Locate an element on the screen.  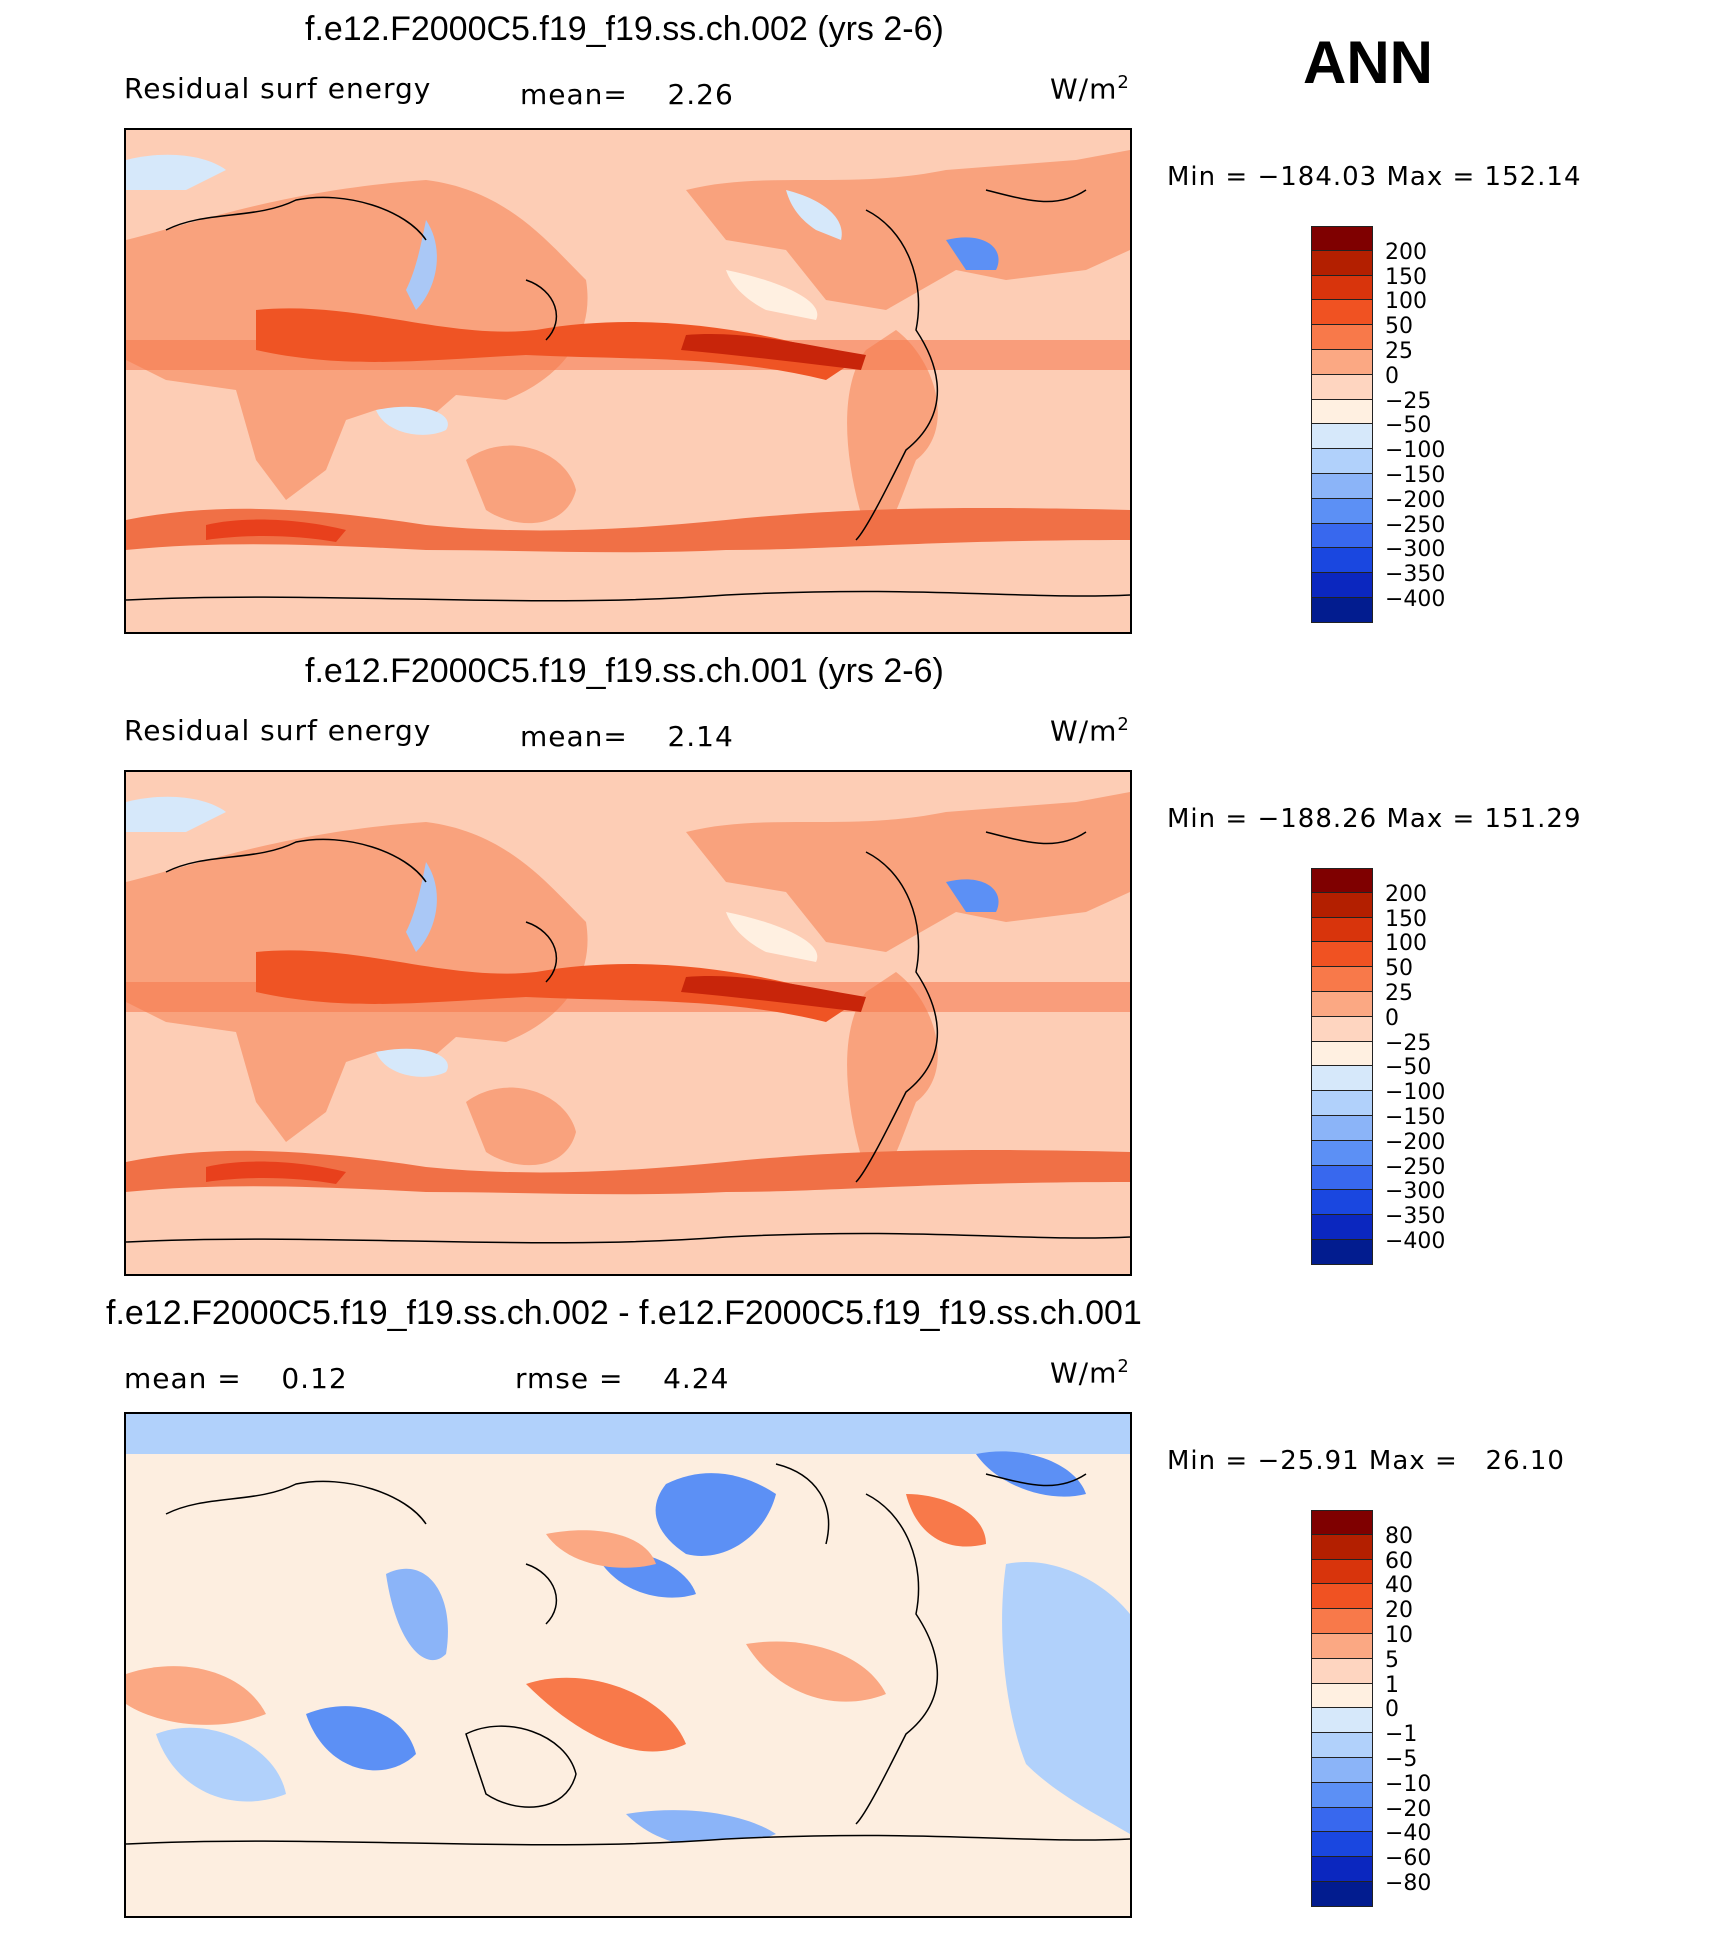
colorbar-tick-label: −400 is located at coordinates (1415, 599).